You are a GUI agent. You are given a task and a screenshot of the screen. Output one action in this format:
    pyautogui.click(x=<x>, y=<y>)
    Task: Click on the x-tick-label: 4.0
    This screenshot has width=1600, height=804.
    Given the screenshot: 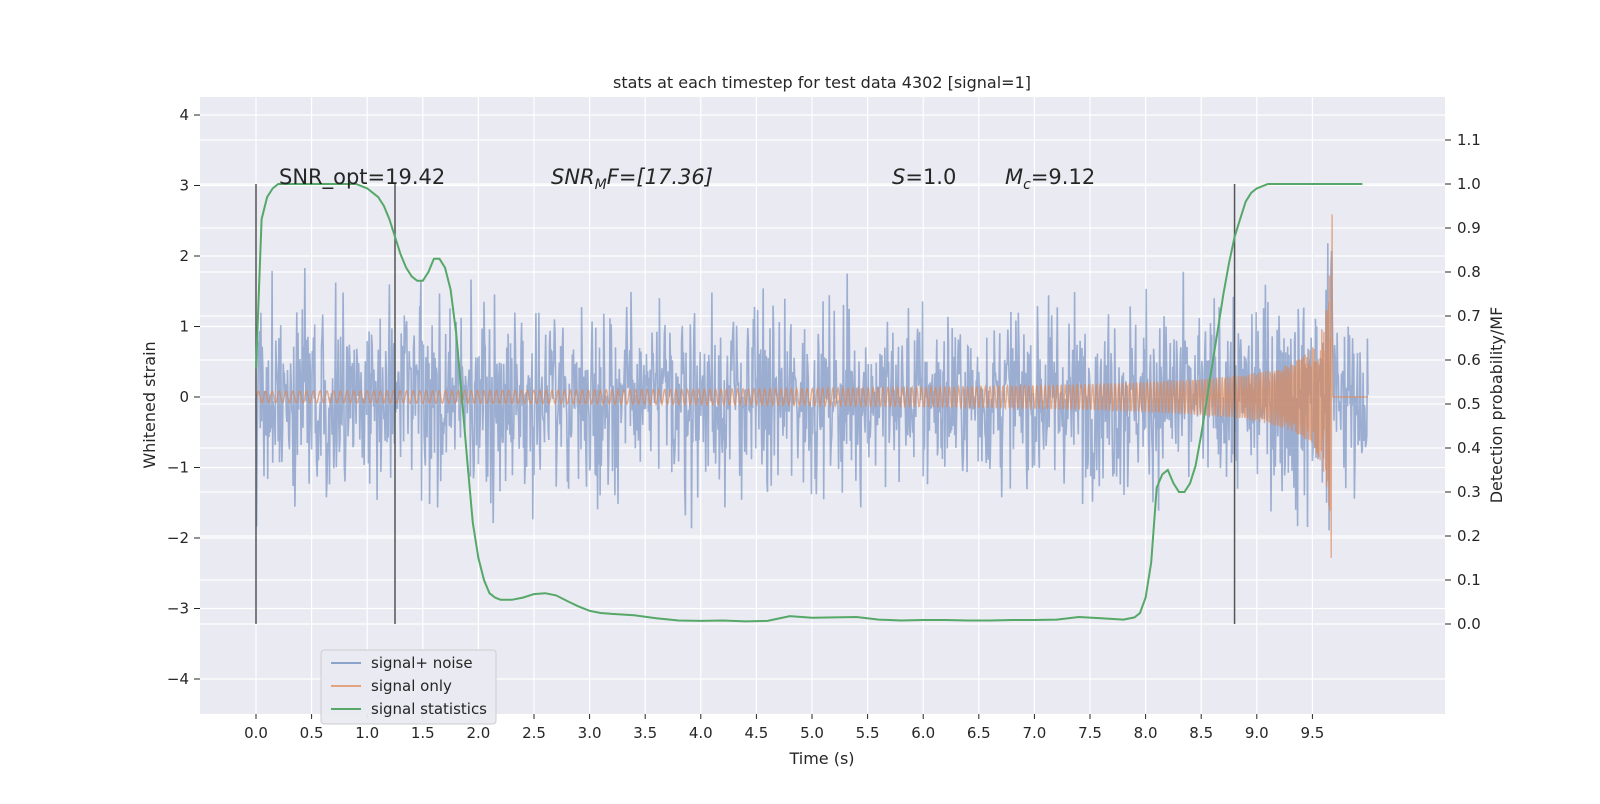 What is the action you would take?
    pyautogui.click(x=701, y=733)
    